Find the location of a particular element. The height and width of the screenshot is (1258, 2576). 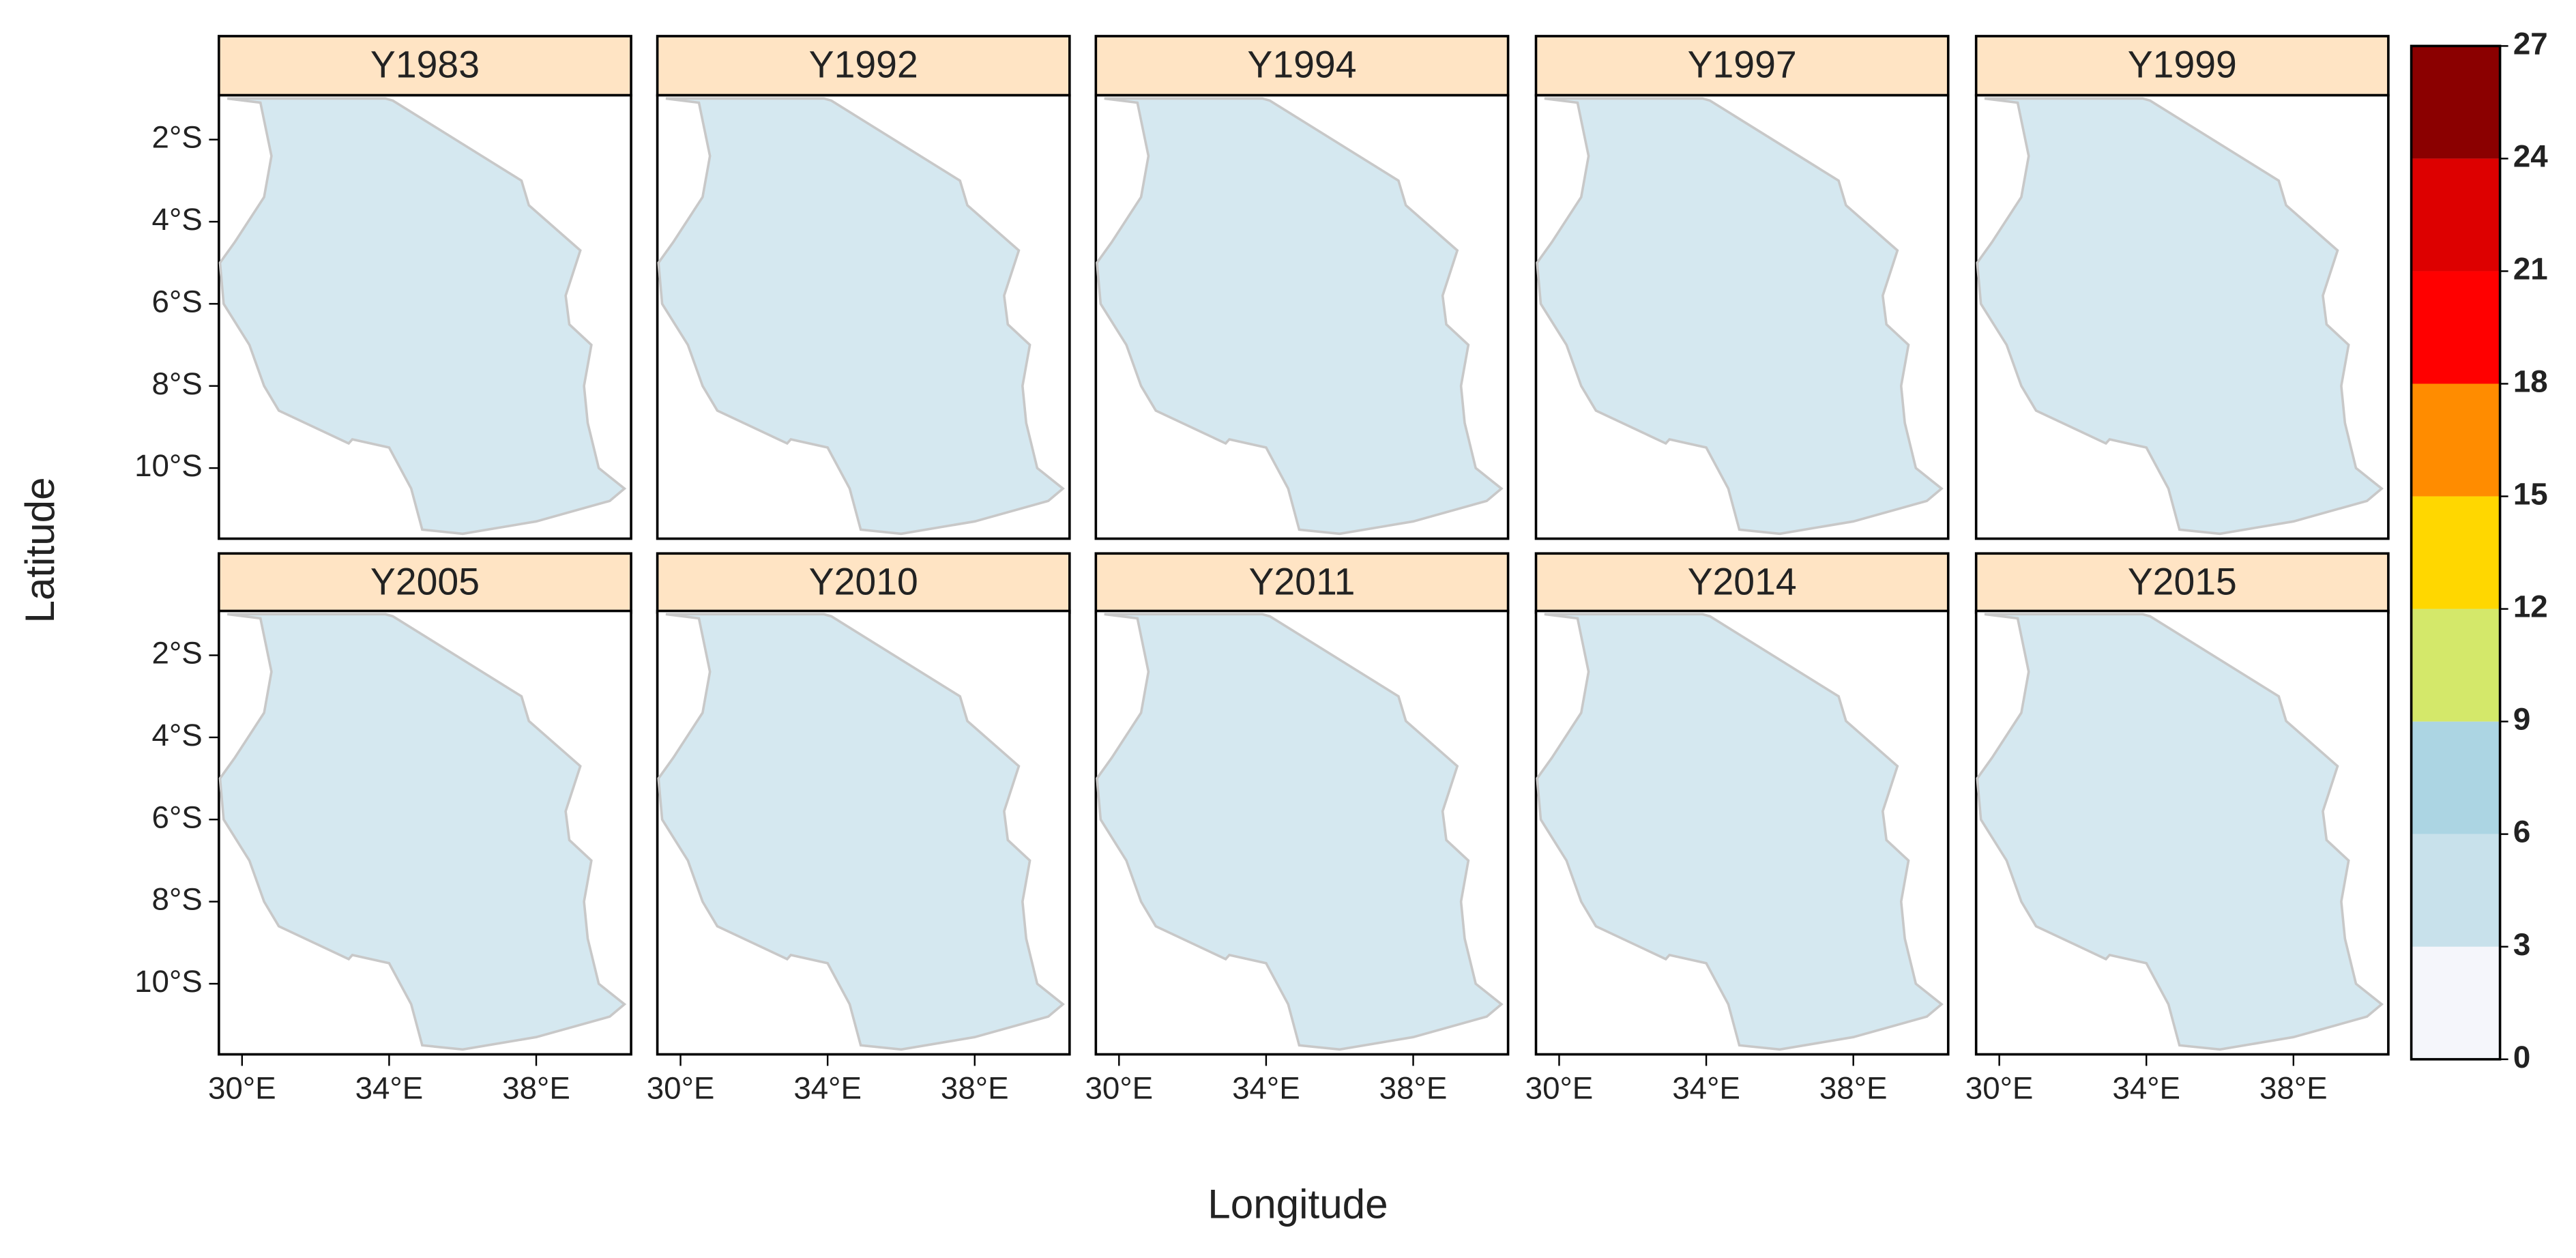

colorbar-tick-label: 15 is located at coordinates (2530, 494).